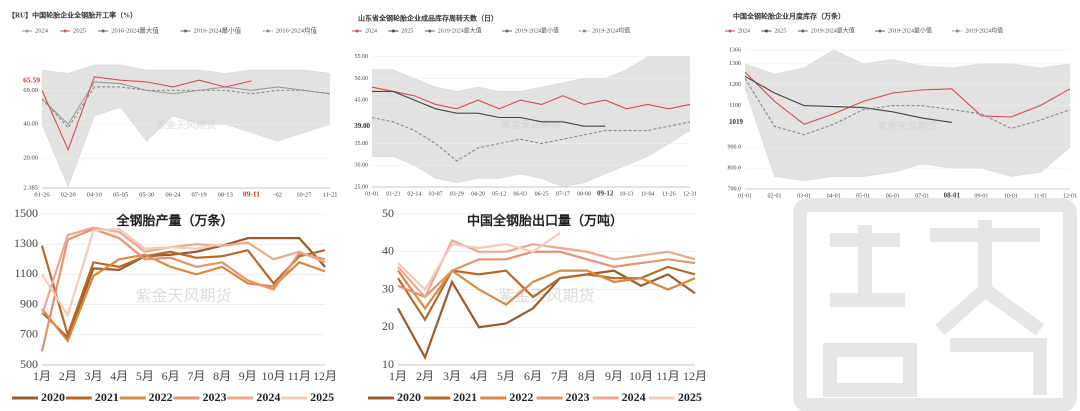 This screenshot has height=411, width=1080. I want to click on x-tick-label: 05-05, so click(120, 194).